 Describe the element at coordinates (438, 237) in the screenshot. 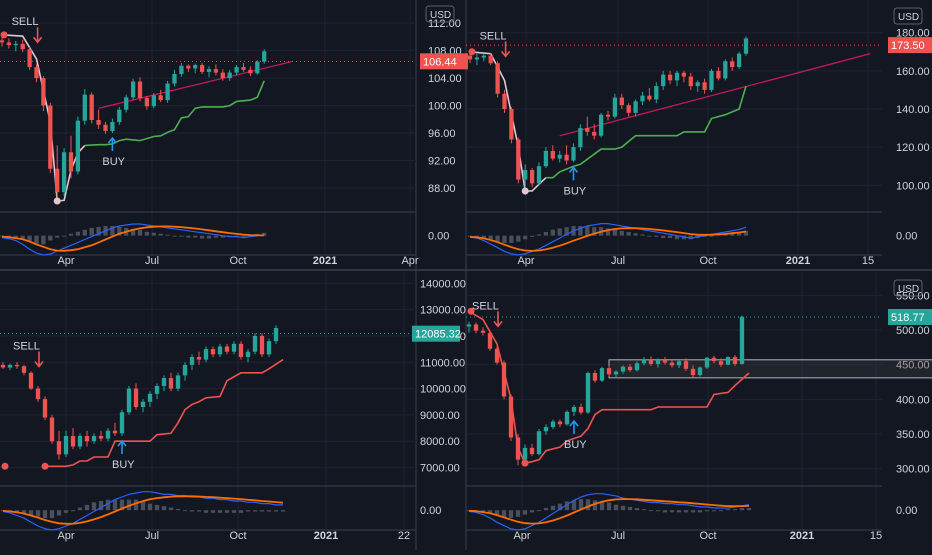

I see `indicator-zero-label: 0.00` at that location.